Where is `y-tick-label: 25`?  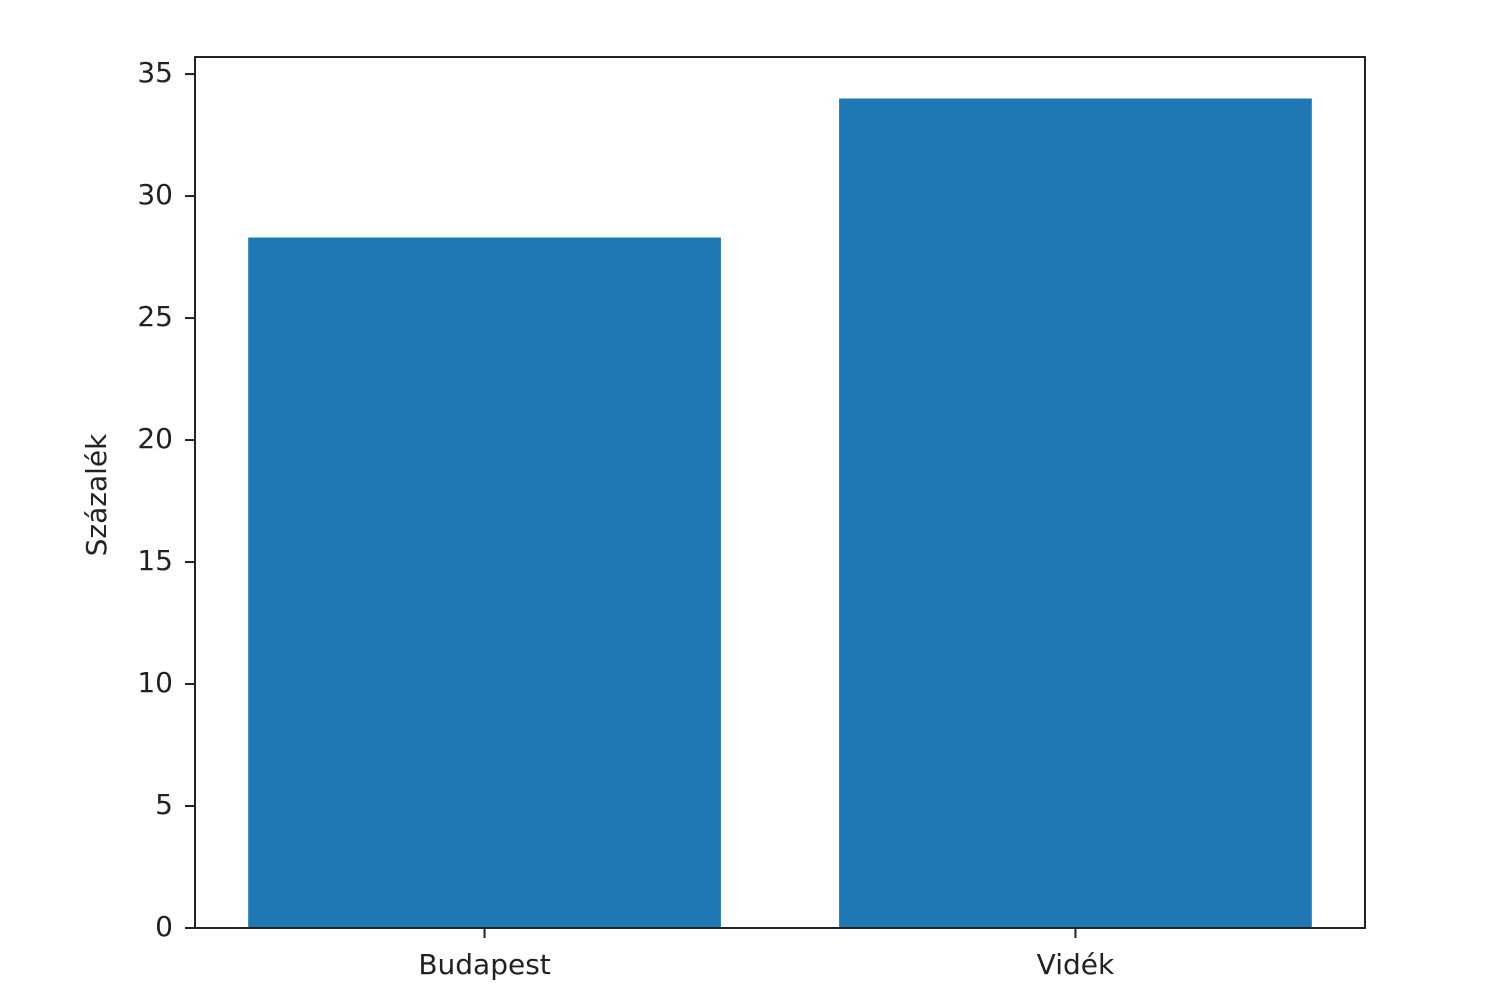 y-tick-label: 25 is located at coordinates (155, 316).